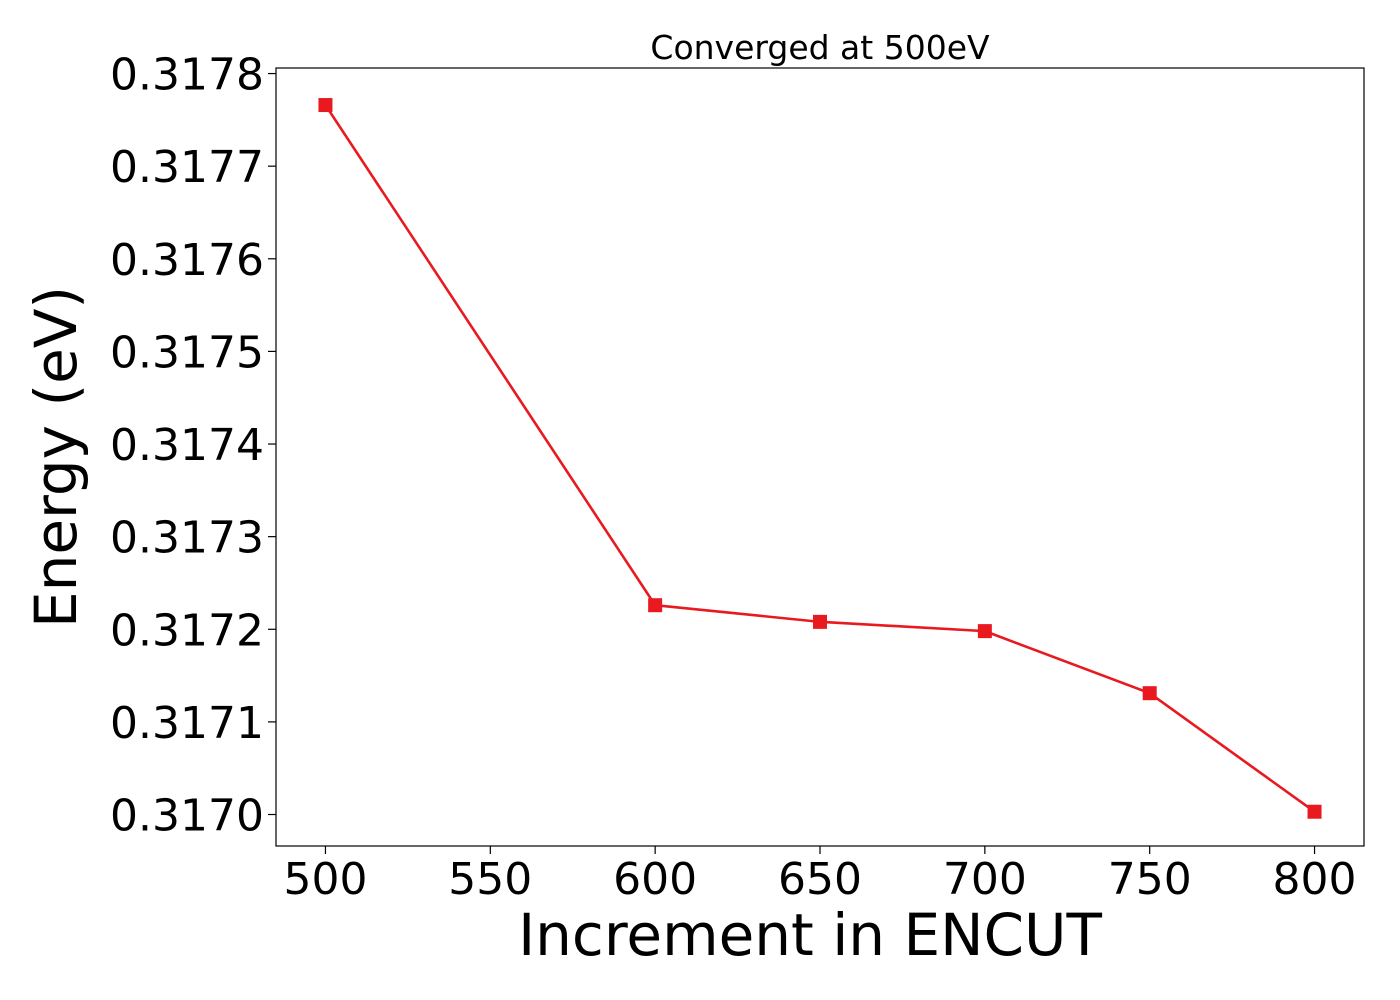  Describe the element at coordinates (187, 167) in the screenshot. I see `y-tick-label: 0.3177` at that location.